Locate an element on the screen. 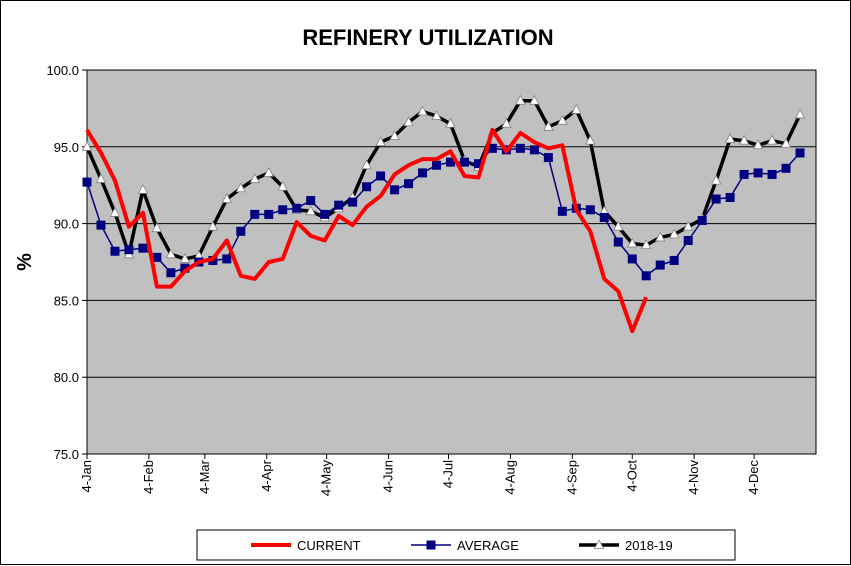 The image size is (851, 566). x-tick-label: 4-Jul is located at coordinates (448, 474).